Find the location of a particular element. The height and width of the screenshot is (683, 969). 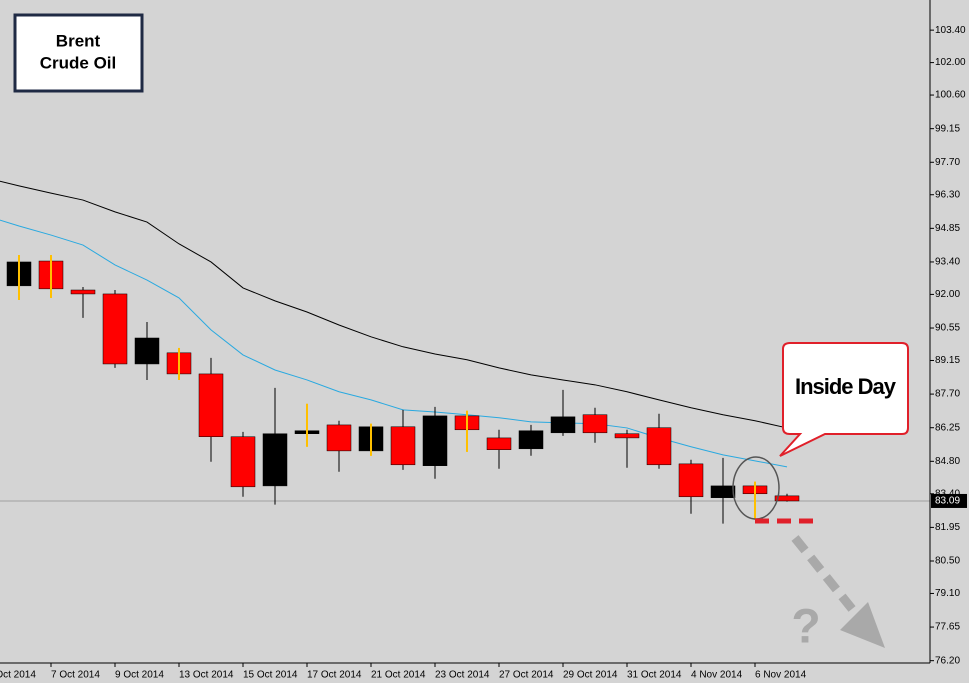

arrow-head is located at coordinates (862, 625).